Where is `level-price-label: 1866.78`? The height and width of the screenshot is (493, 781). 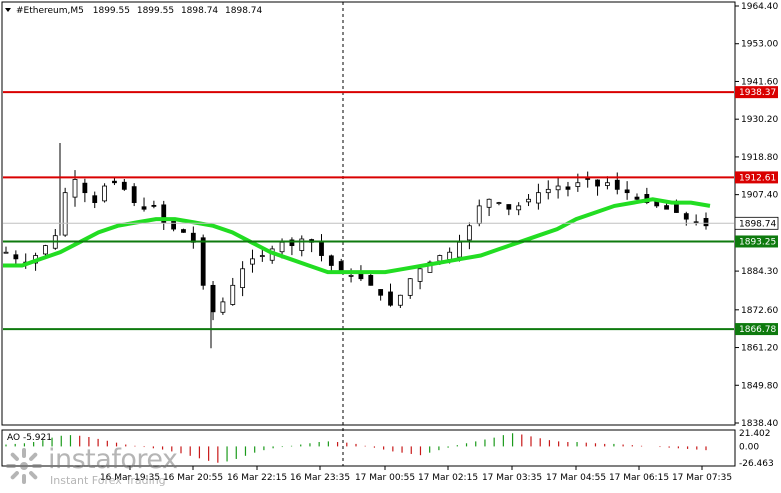 level-price-label: 1866.78 is located at coordinates (757, 330).